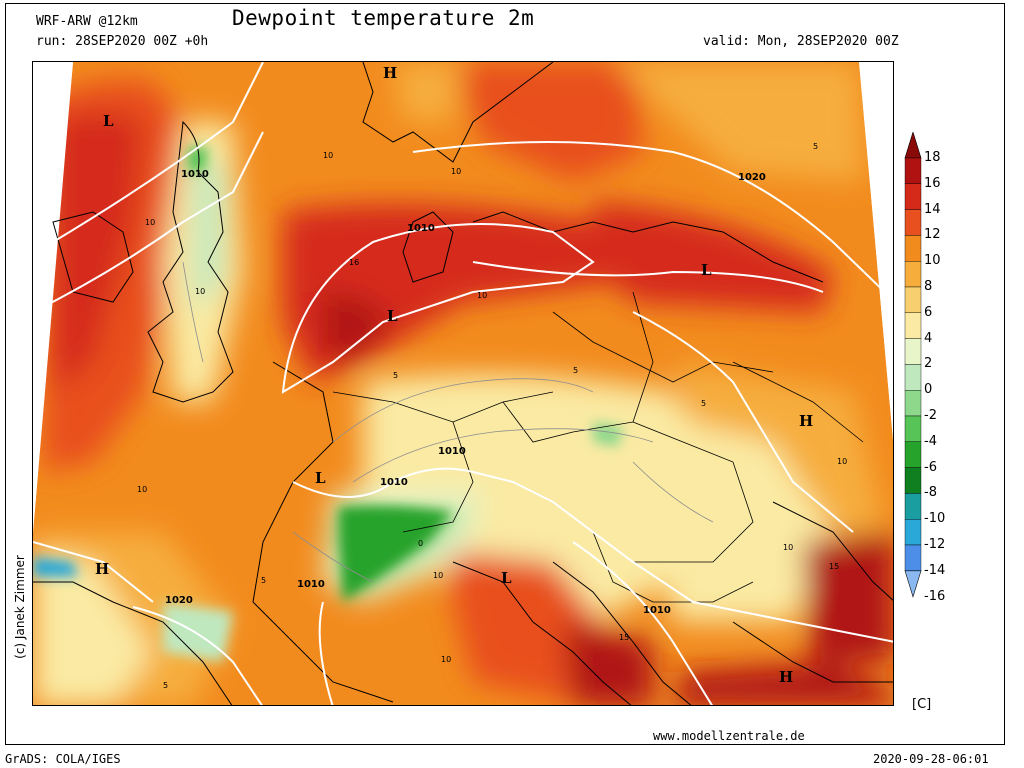  Describe the element at coordinates (922, 704) in the screenshot. I see `legend-unit: [C]` at that location.